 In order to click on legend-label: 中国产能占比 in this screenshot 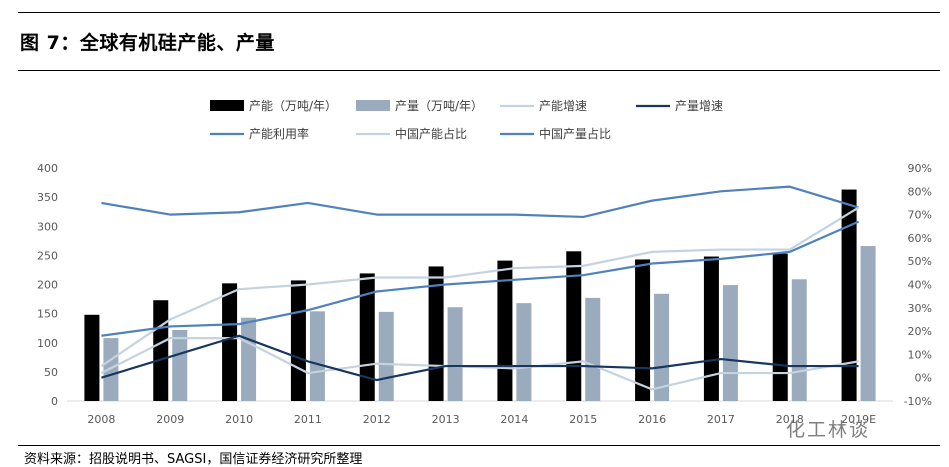, I will do `click(431, 133)`.